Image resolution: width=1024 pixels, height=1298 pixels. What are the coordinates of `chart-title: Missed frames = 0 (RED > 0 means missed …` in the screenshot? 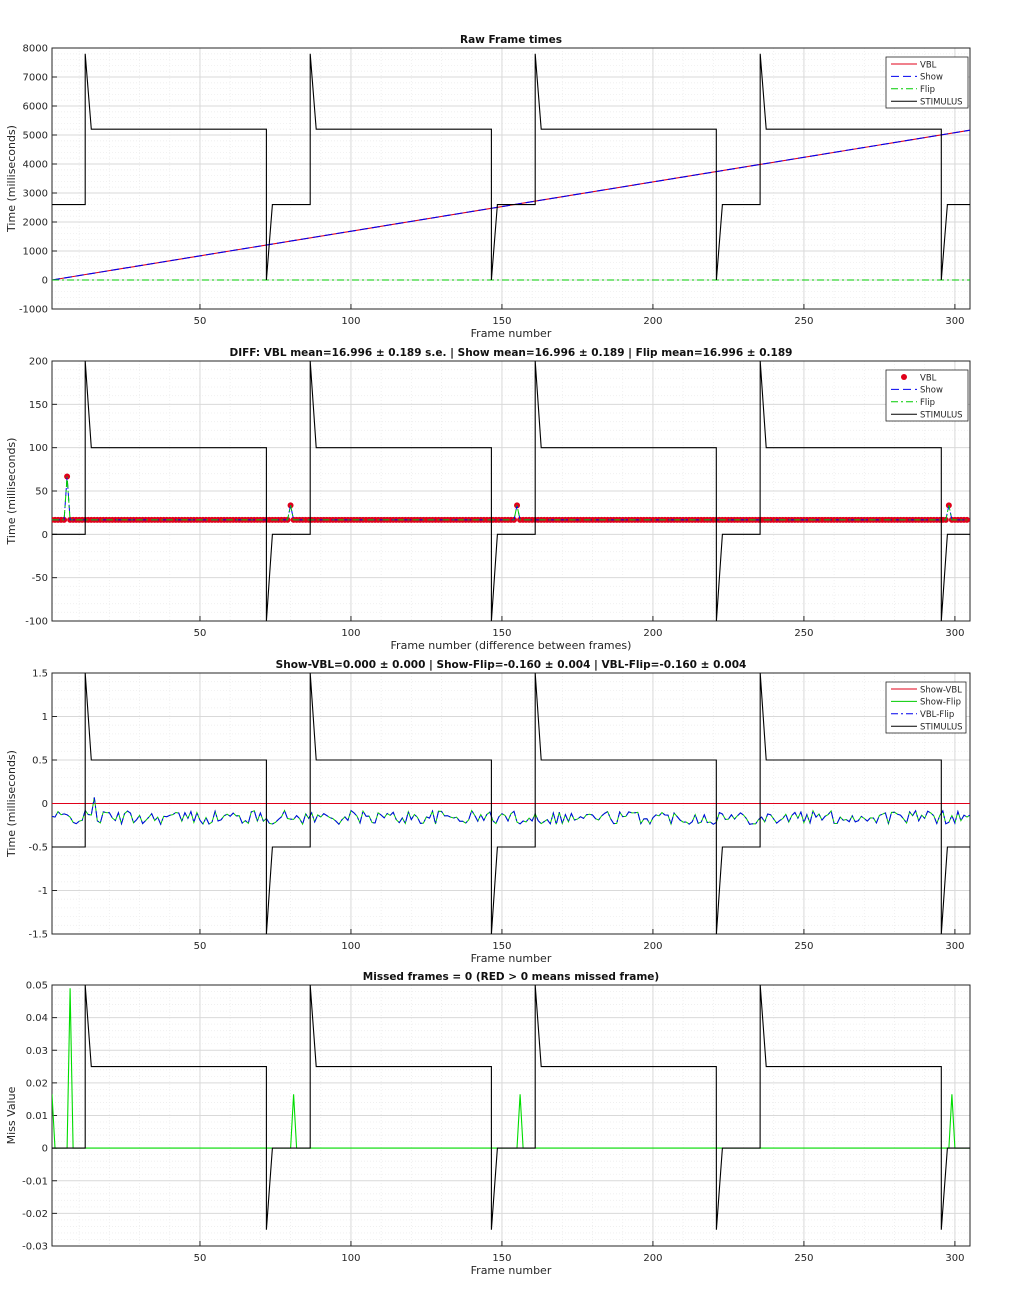 It's located at (511, 977).